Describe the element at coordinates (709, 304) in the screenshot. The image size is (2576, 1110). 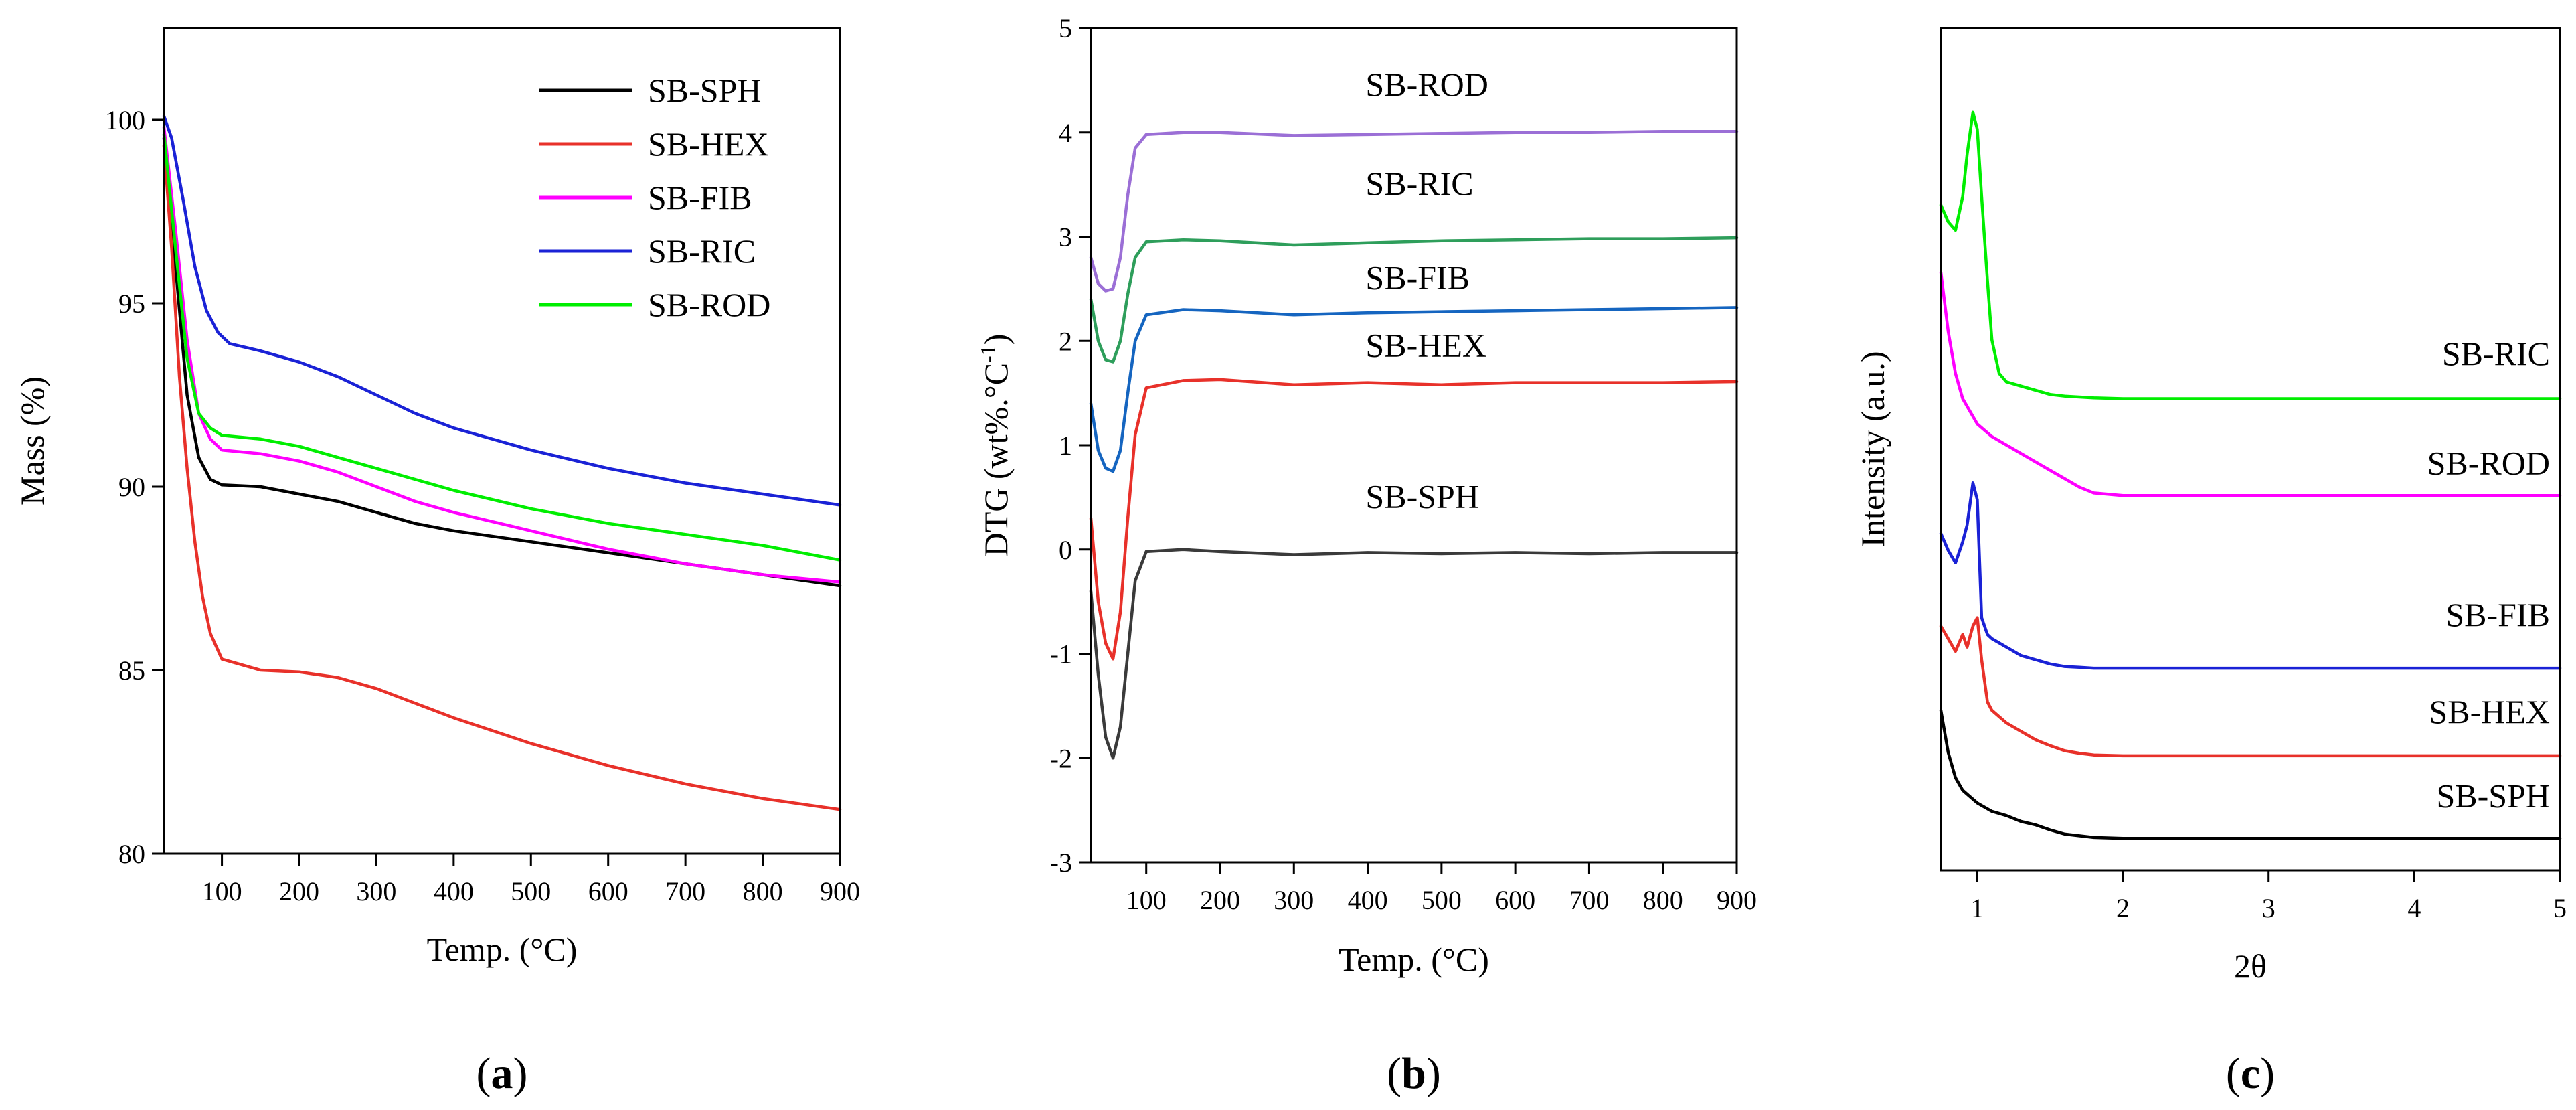
I see `legend-label-sb-rod: SB-ROD` at that location.